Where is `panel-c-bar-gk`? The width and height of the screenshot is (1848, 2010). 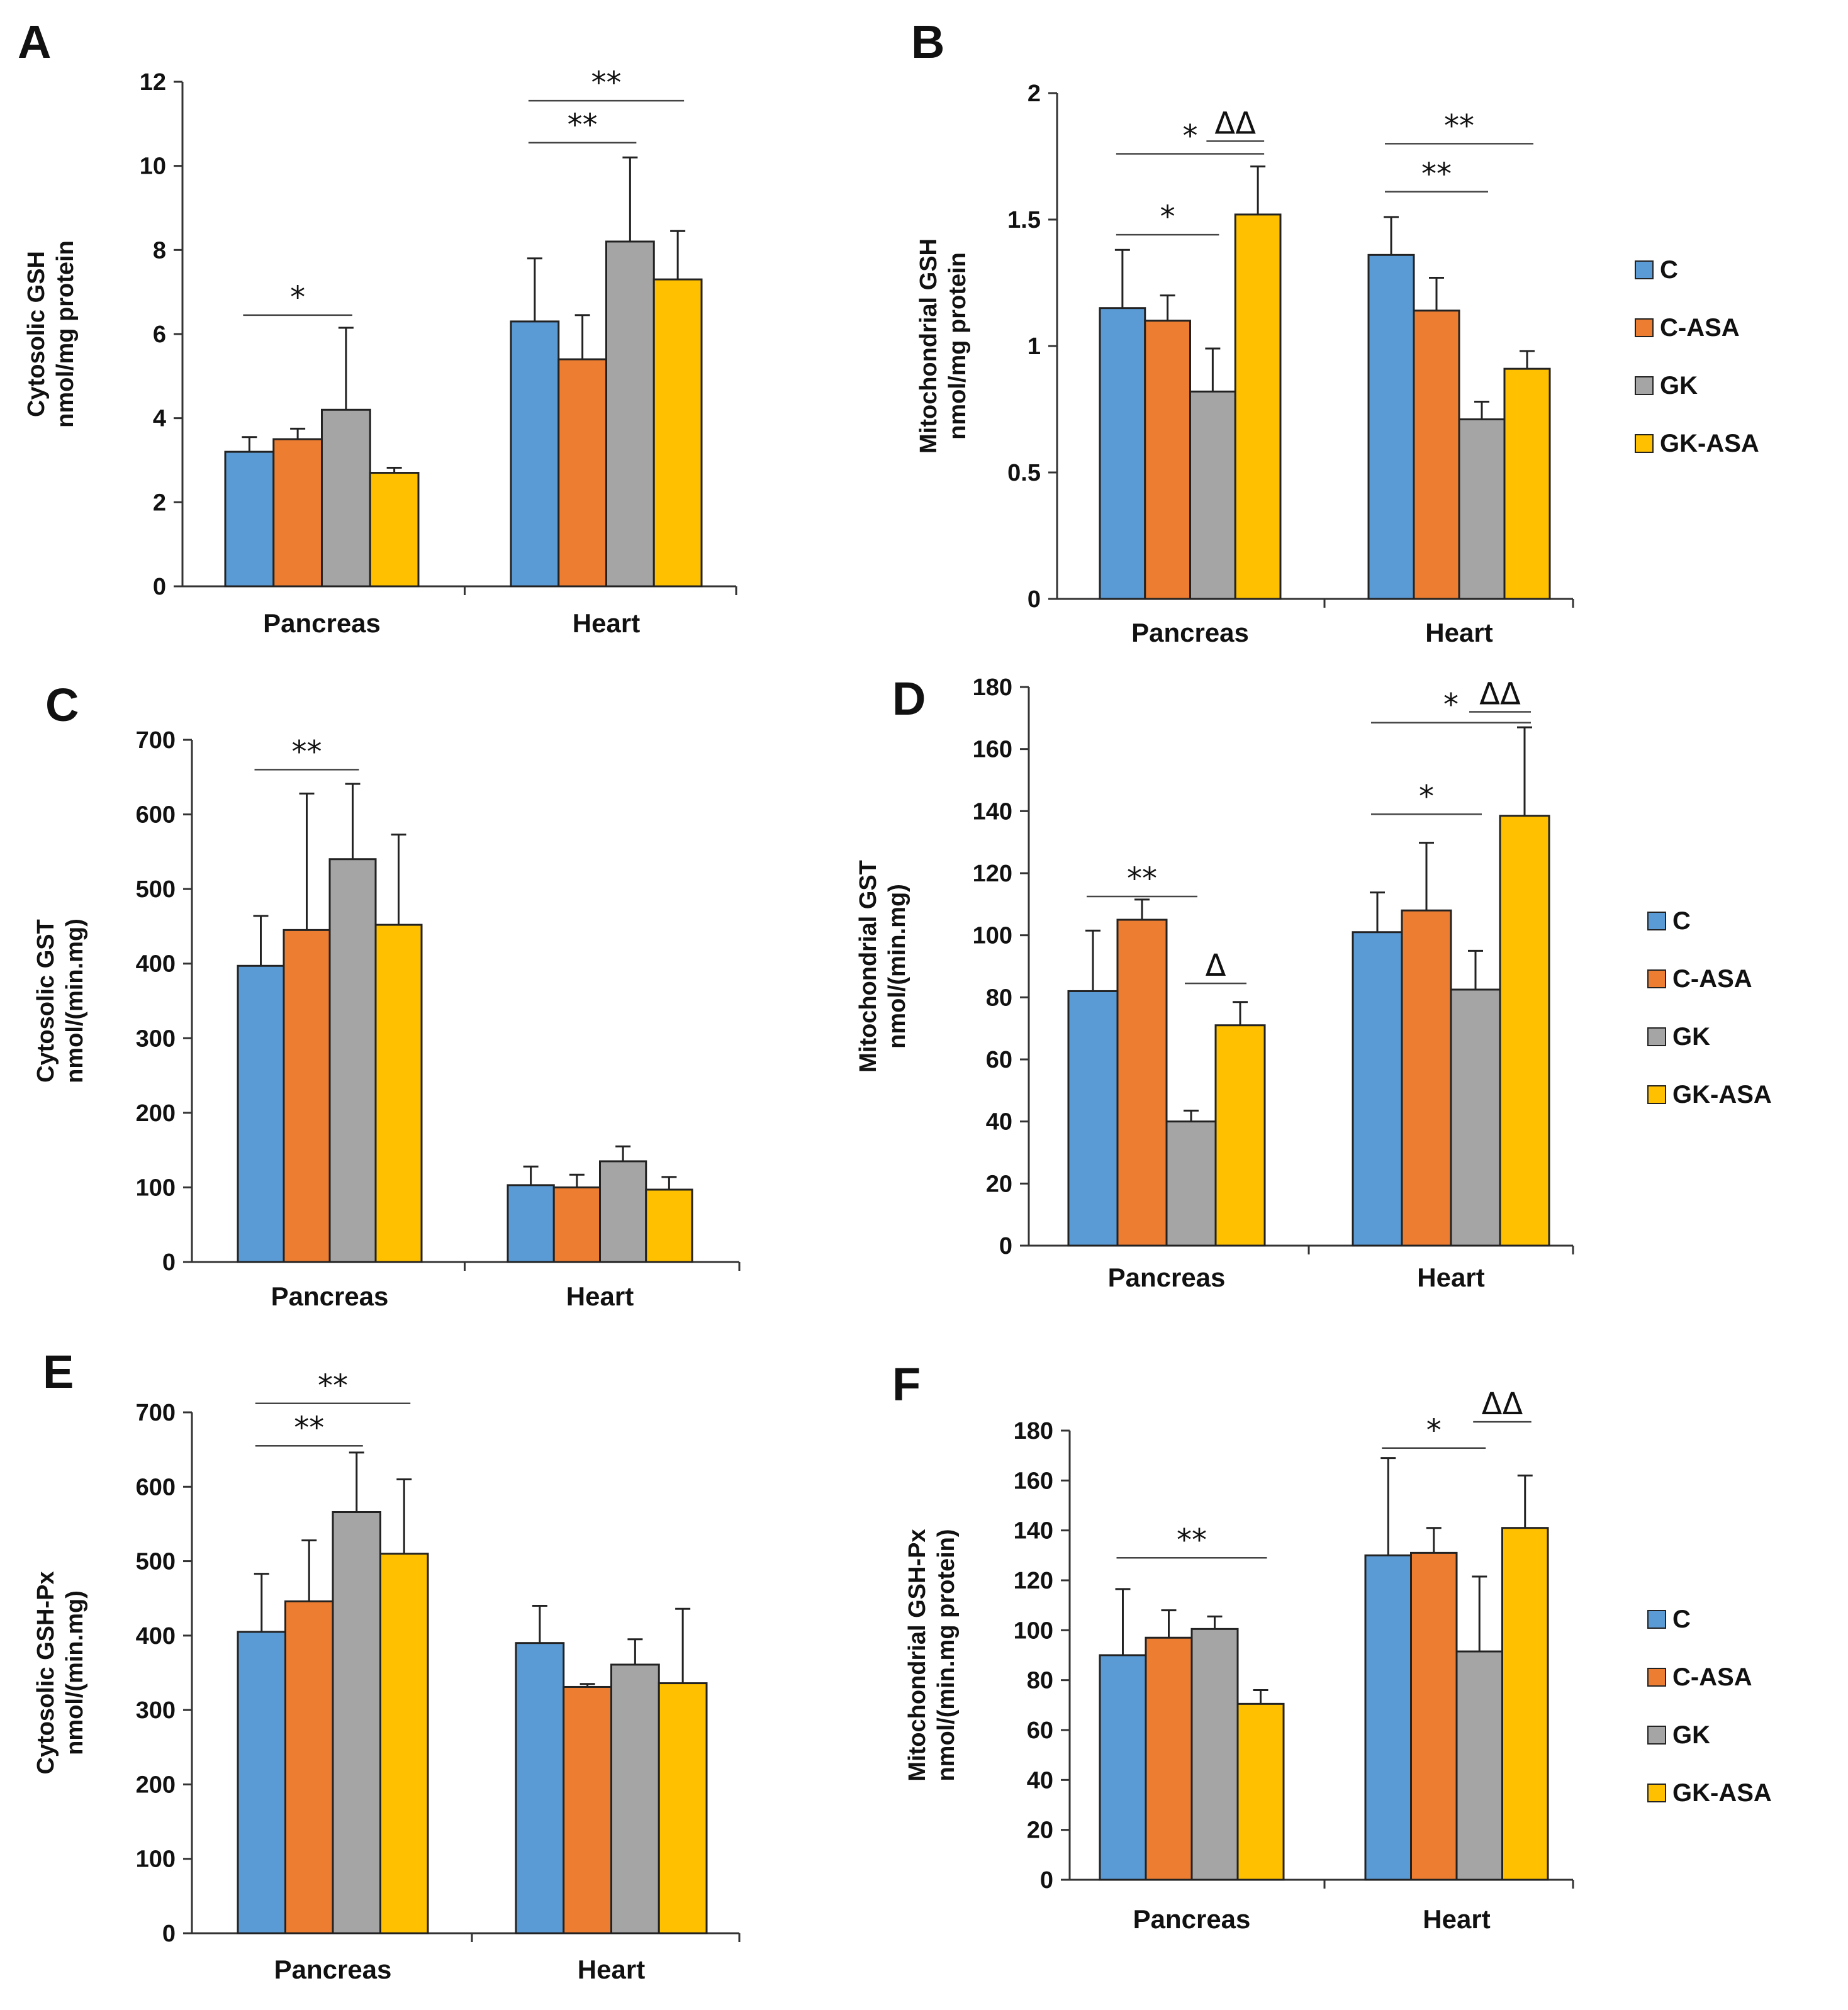 panel-c-bar-gk is located at coordinates (352, 1060).